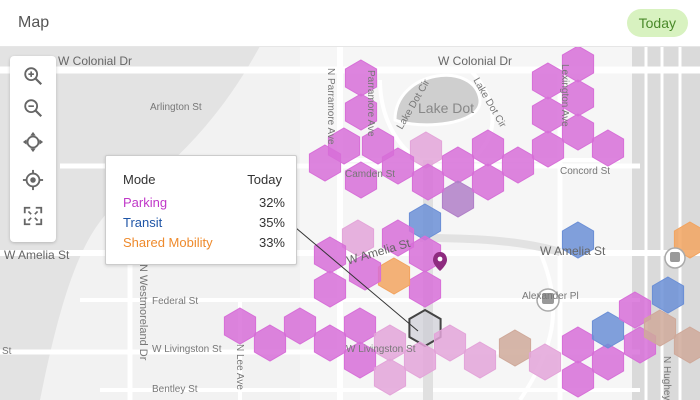 The width and height of the screenshot is (700, 400). Describe the element at coordinates (187, 349) in the screenshot. I see `street-label-livingston: W Livingston St` at that location.